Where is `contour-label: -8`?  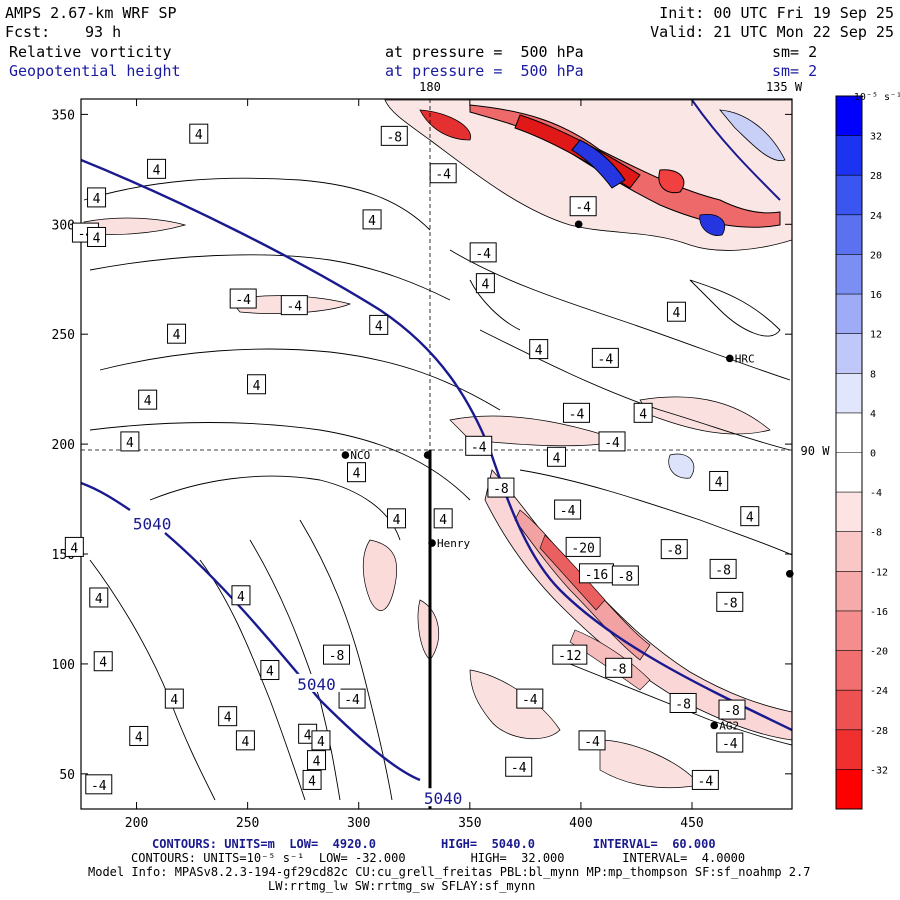
contour-label: -8 is located at coordinates (619, 667).